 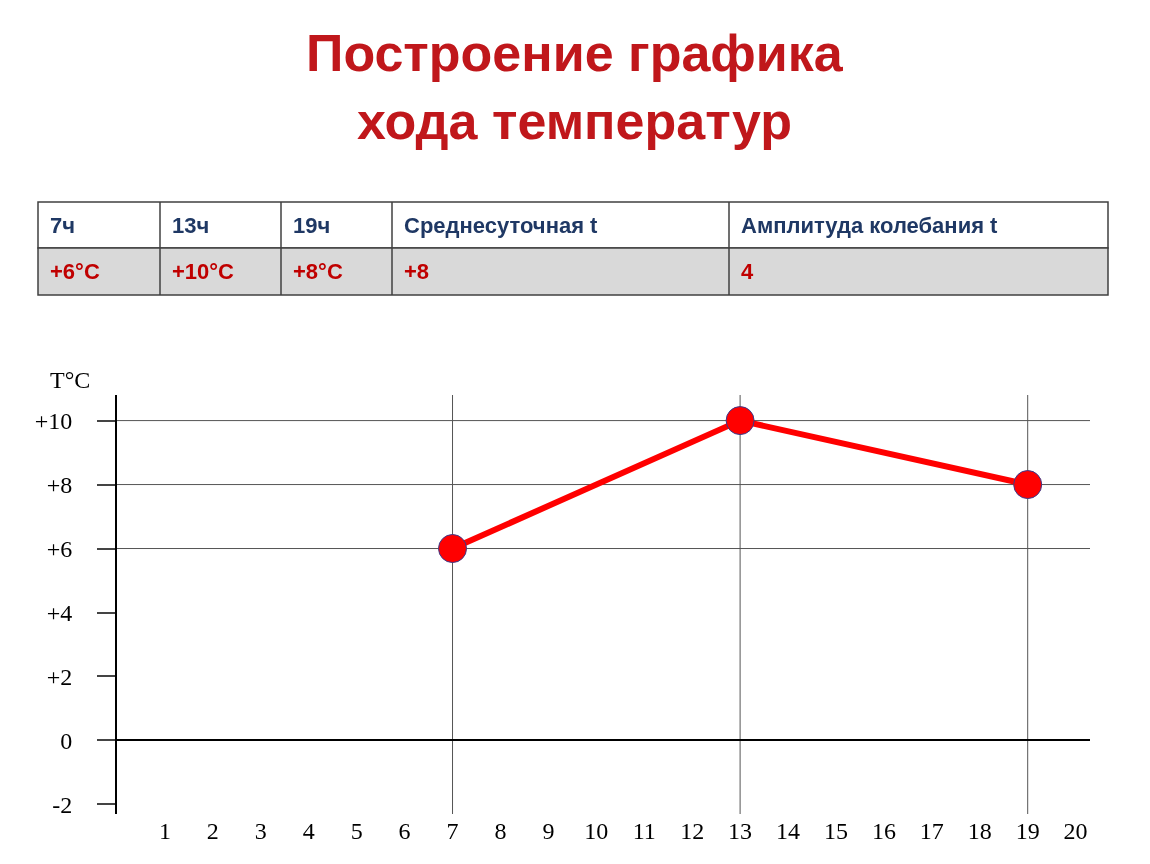 What do you see at coordinates (164, 831) in the screenshot?
I see `x-tick-label: 1` at bounding box center [164, 831].